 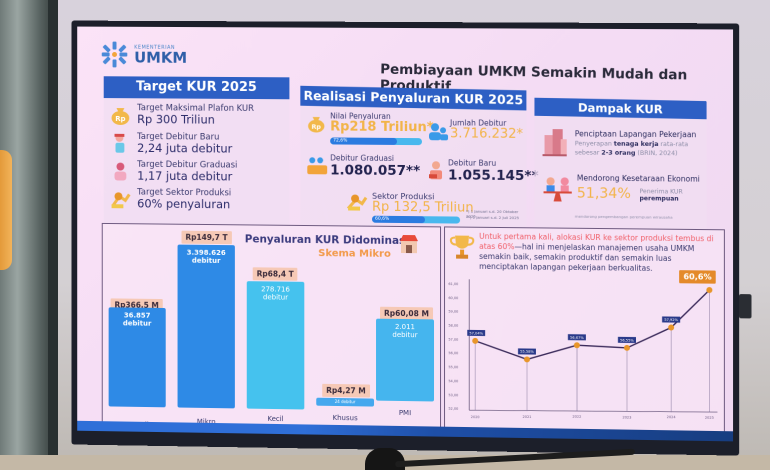 I want to click on umkm-logo-icon, so click(x=115, y=54).